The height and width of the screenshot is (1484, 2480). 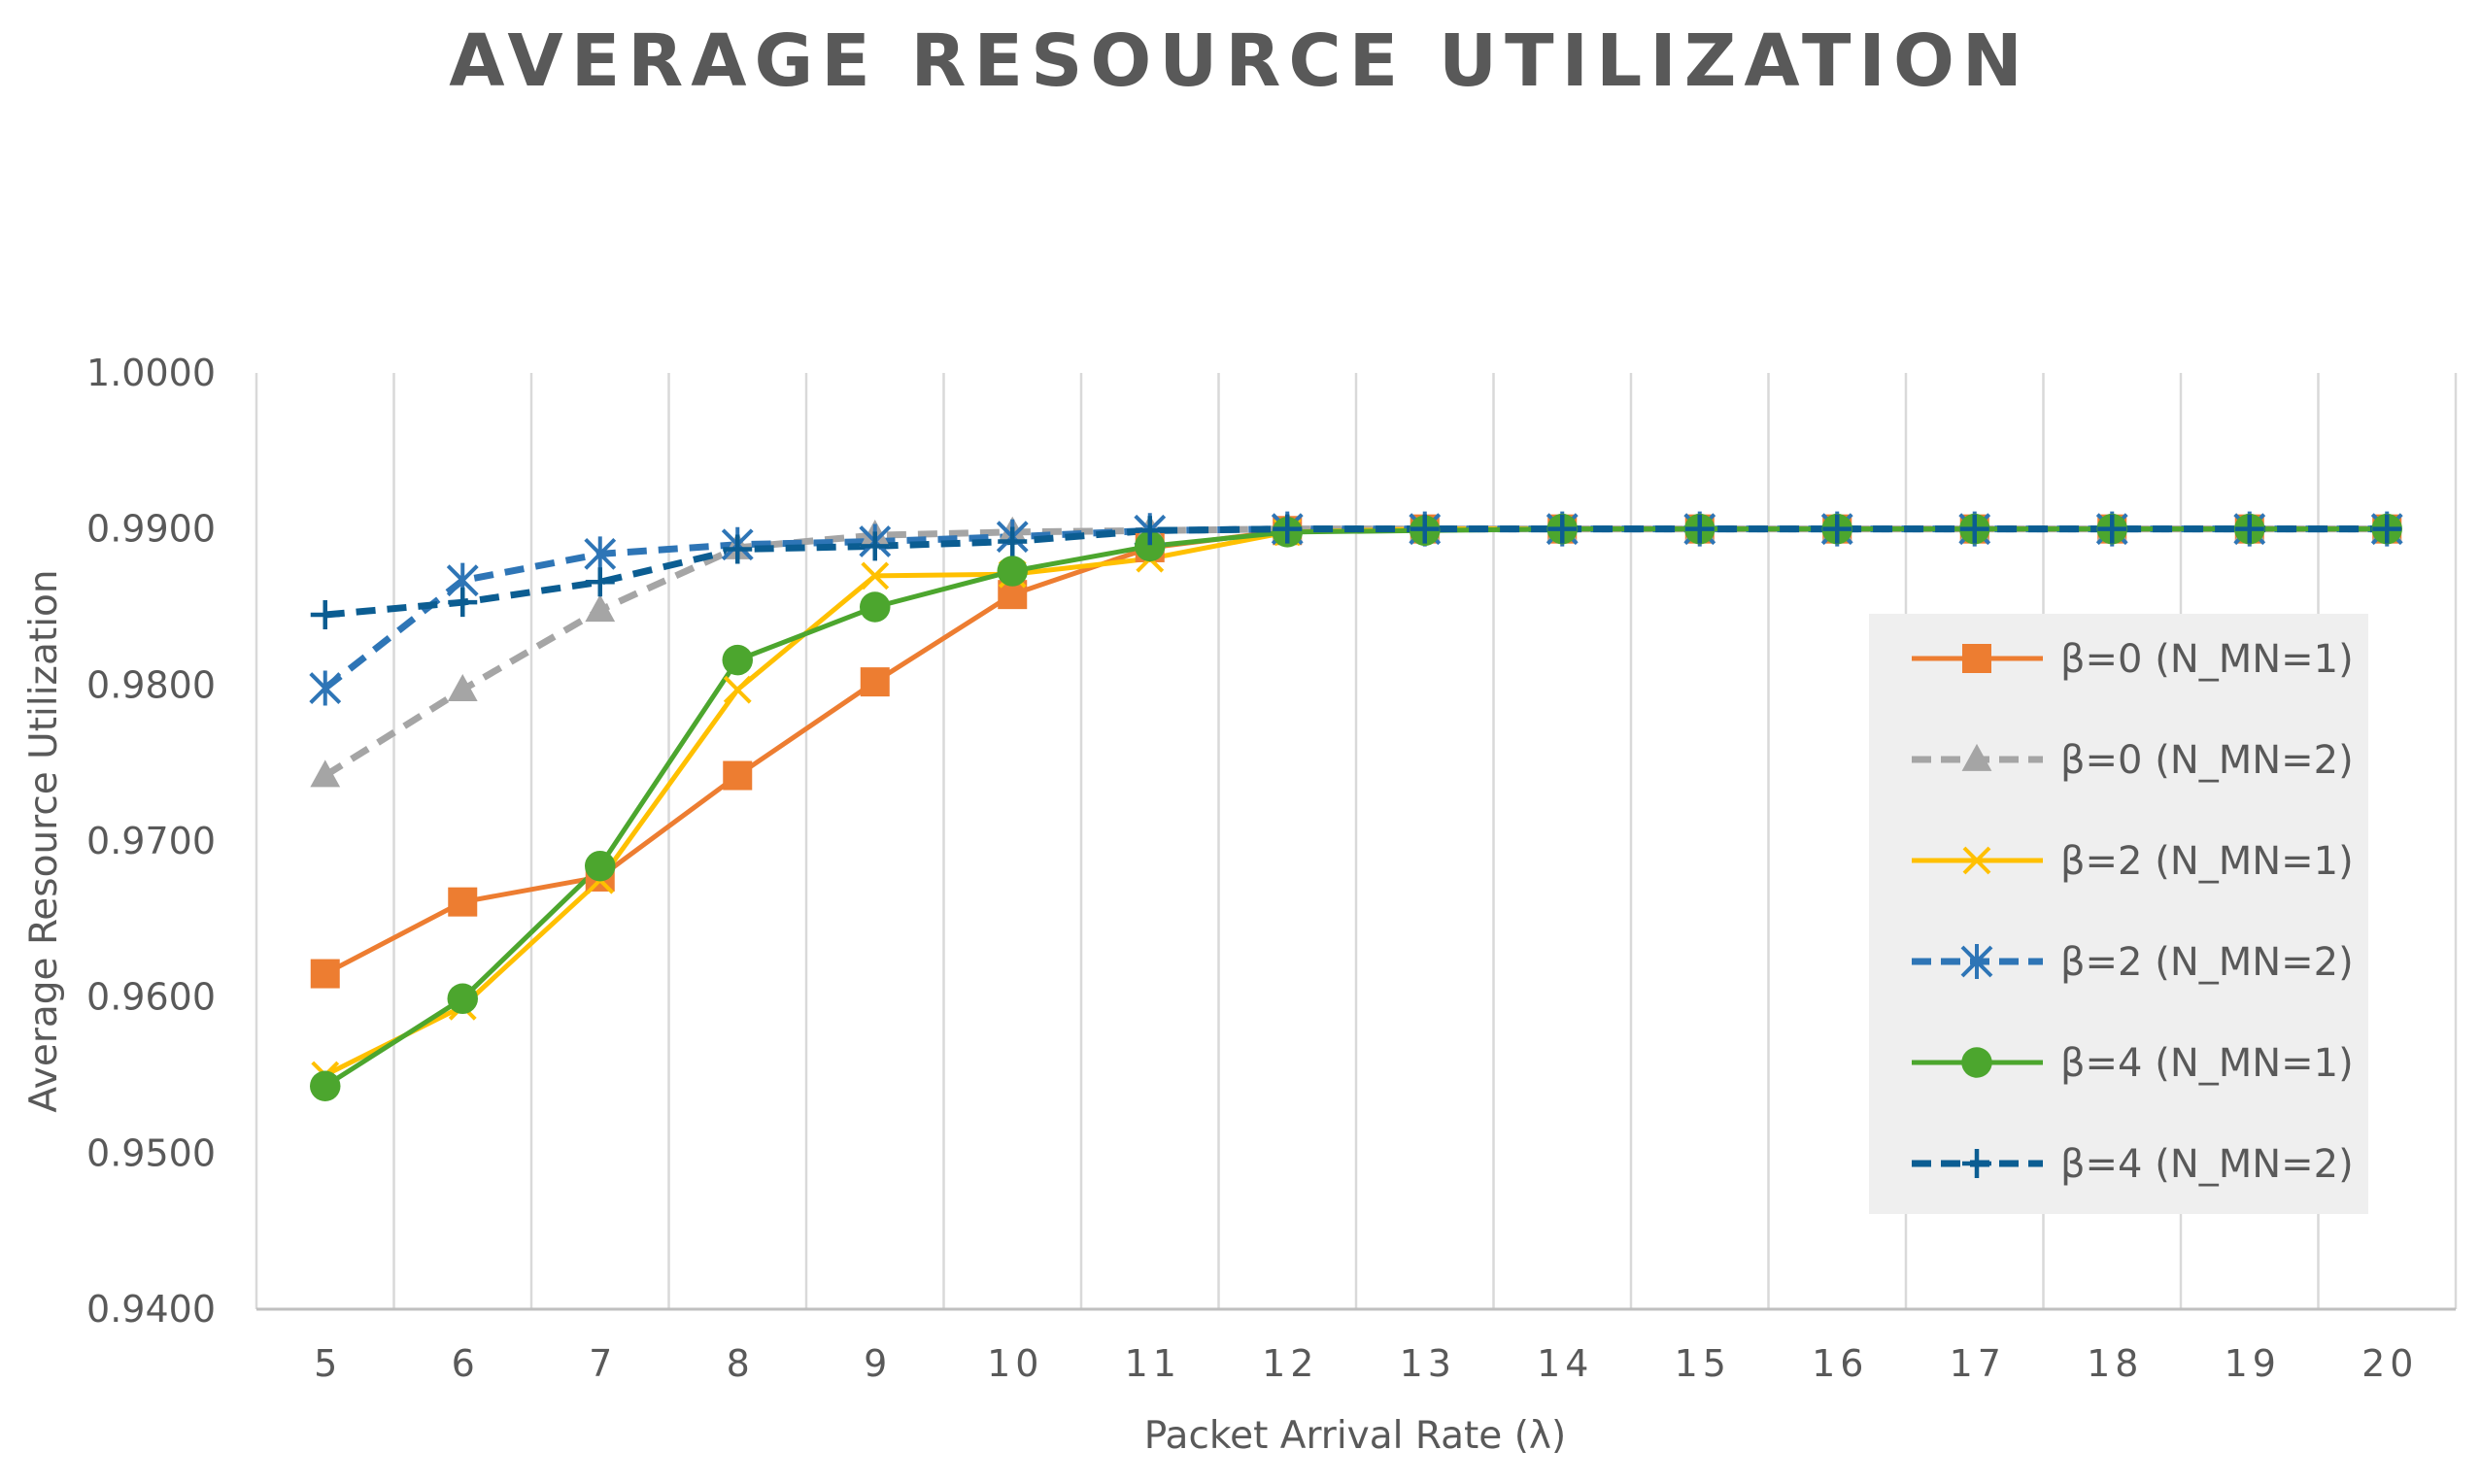 I want to click on x-tick-label: 17, so click(x=1978, y=1363).